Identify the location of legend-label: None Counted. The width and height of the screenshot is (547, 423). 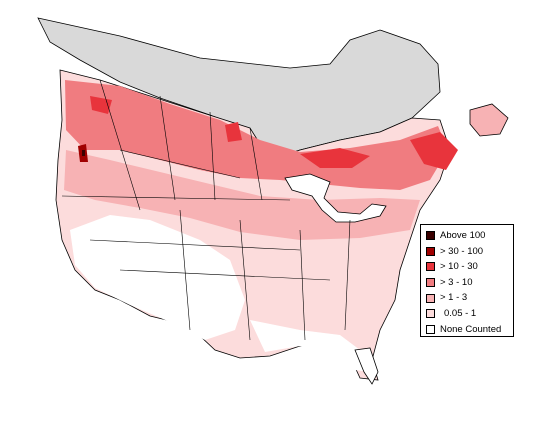
(471, 329).